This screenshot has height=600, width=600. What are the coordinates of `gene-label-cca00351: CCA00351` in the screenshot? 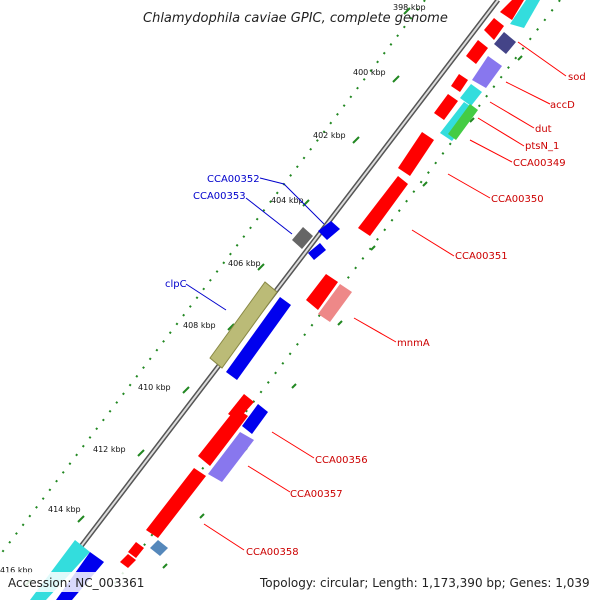 It's located at (481, 256).